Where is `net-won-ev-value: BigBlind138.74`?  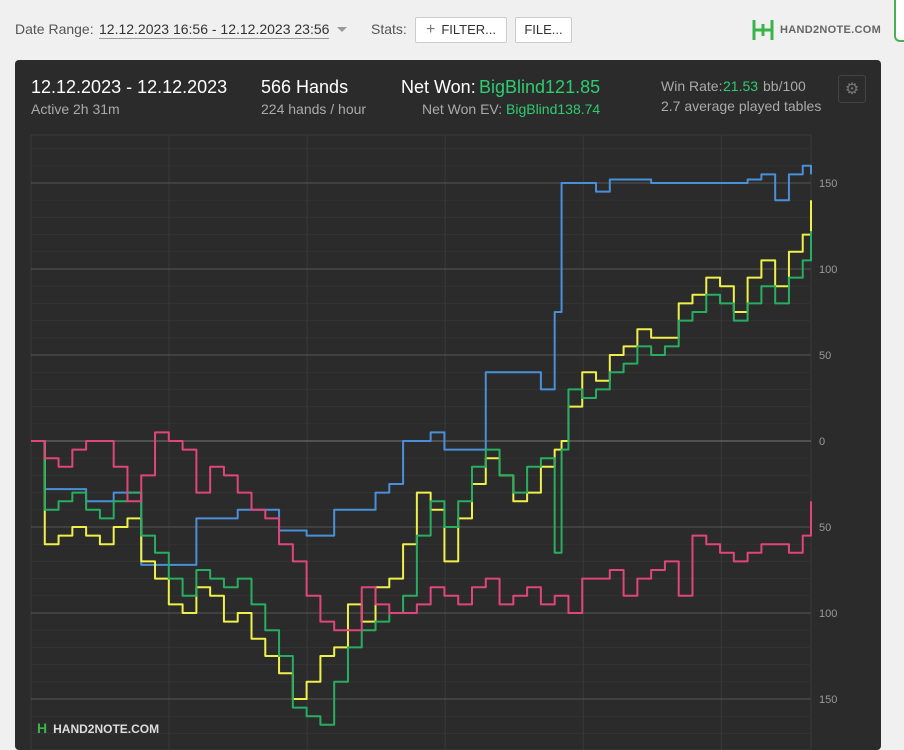 net-won-ev-value: BigBlind138.74 is located at coordinates (553, 109).